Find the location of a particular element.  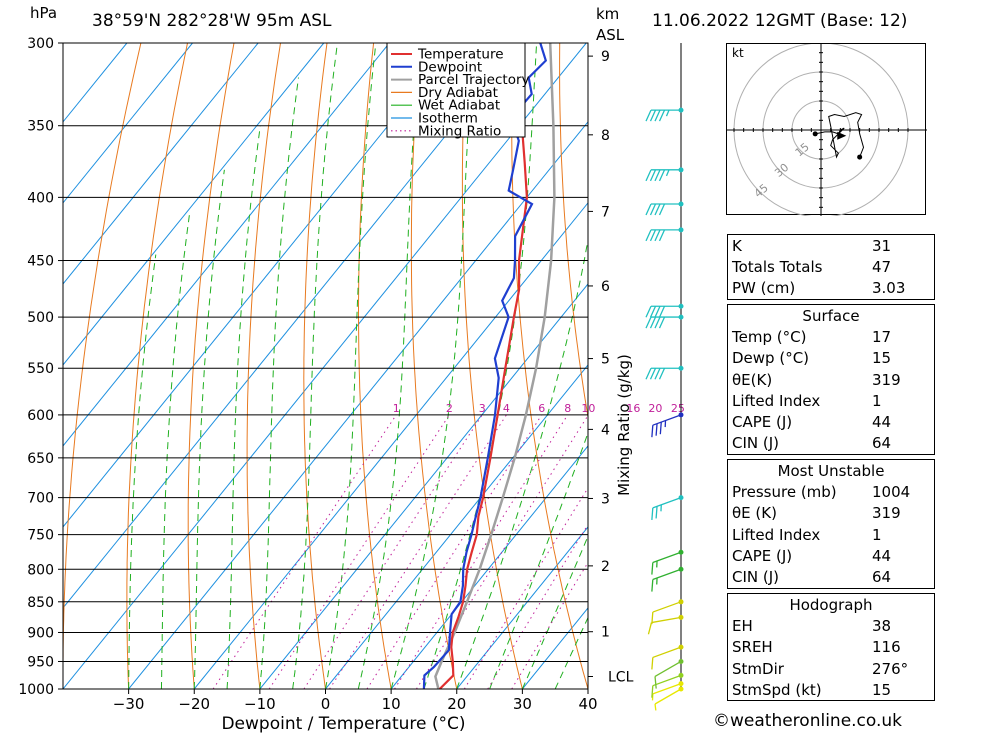

table-row: CAPE (J) 44 is located at coordinates (831, 421).